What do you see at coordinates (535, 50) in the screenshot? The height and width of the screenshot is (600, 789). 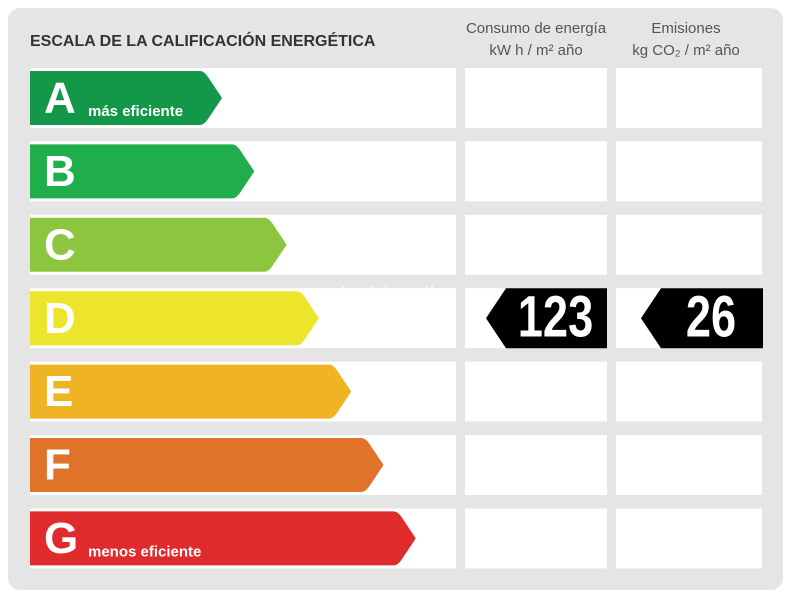 I see `column-unit: kW h / m² año` at bounding box center [535, 50].